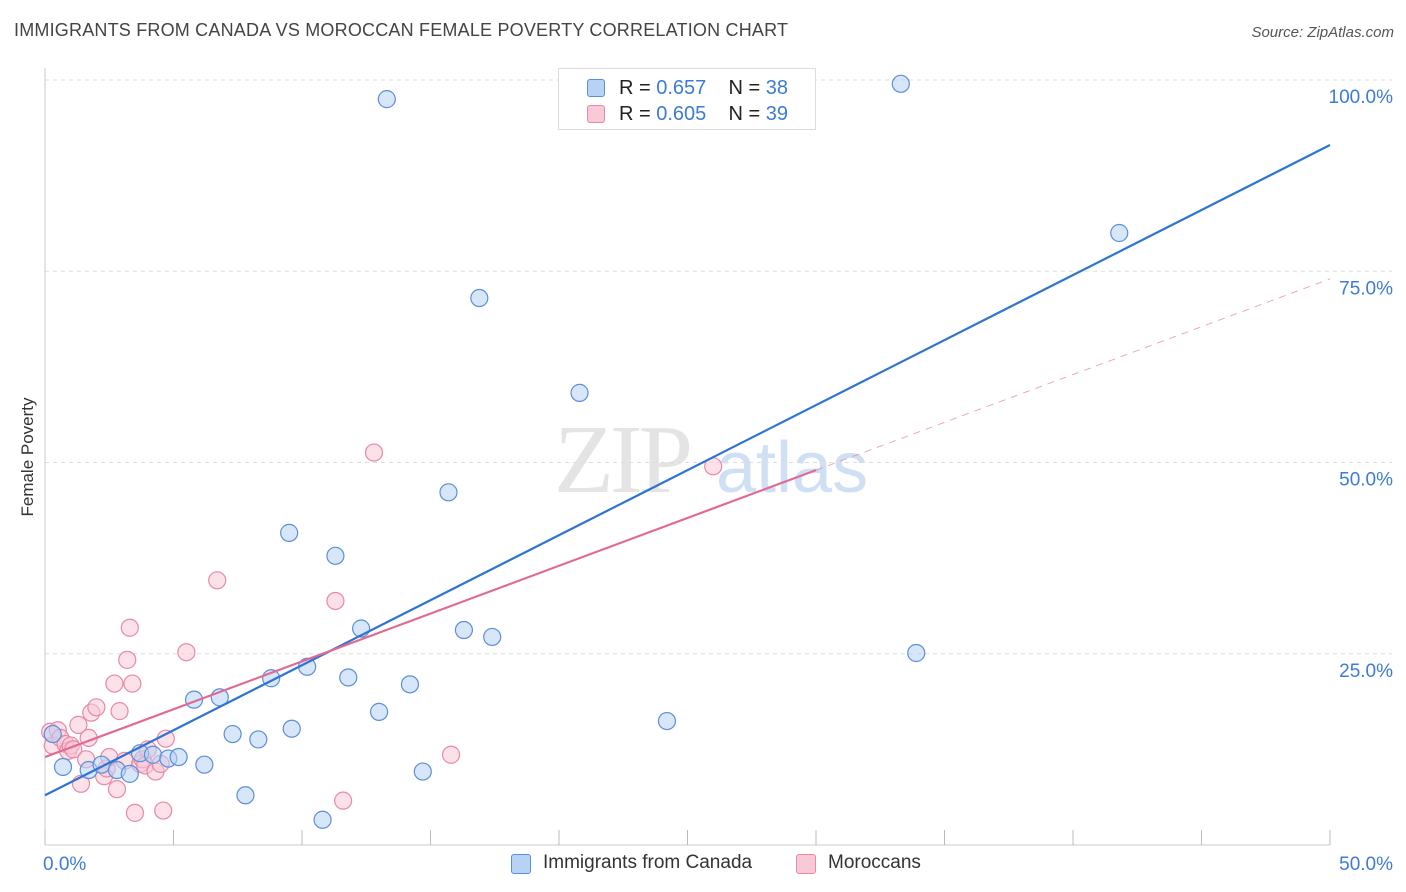  I want to click on y-tick-label: 50.0%, so click(1366, 480).